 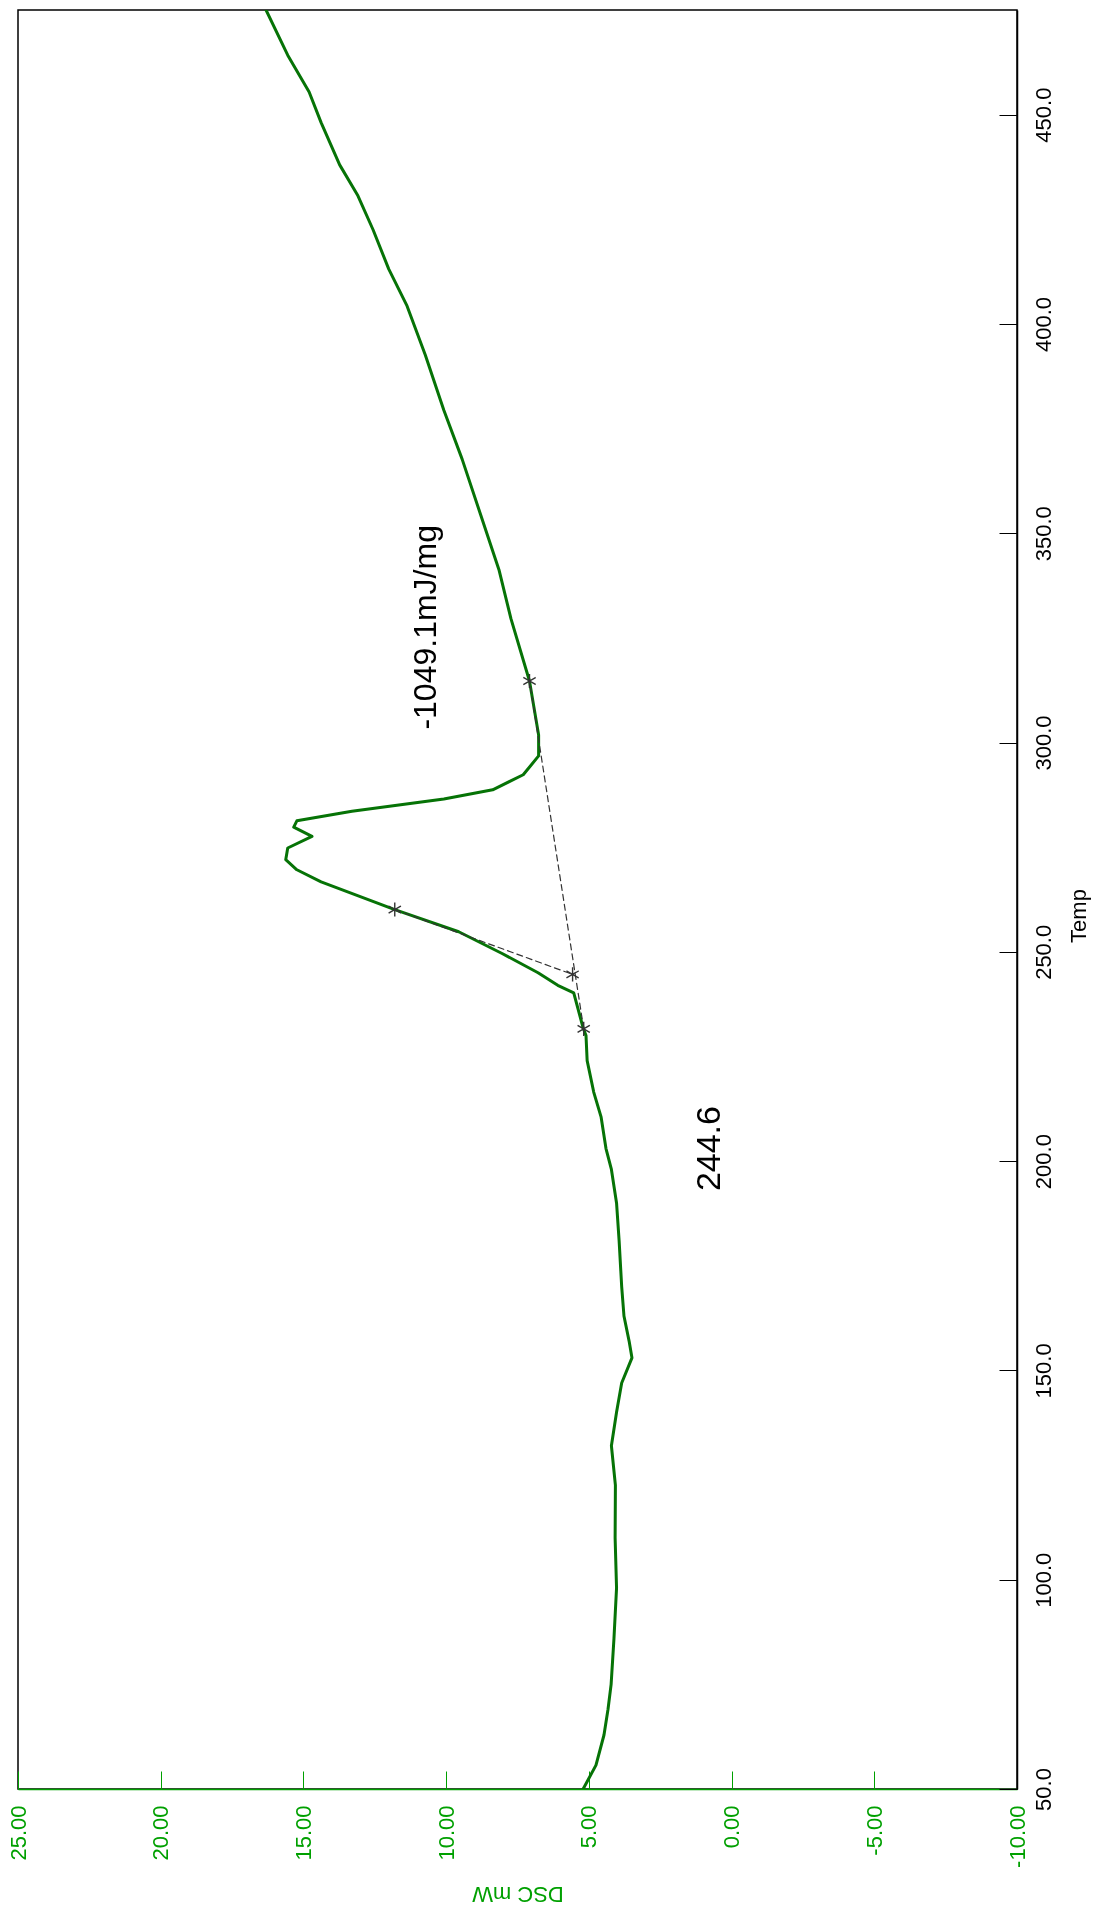 I want to click on x-tick-label: 25.00, so click(x=18, y=1833).